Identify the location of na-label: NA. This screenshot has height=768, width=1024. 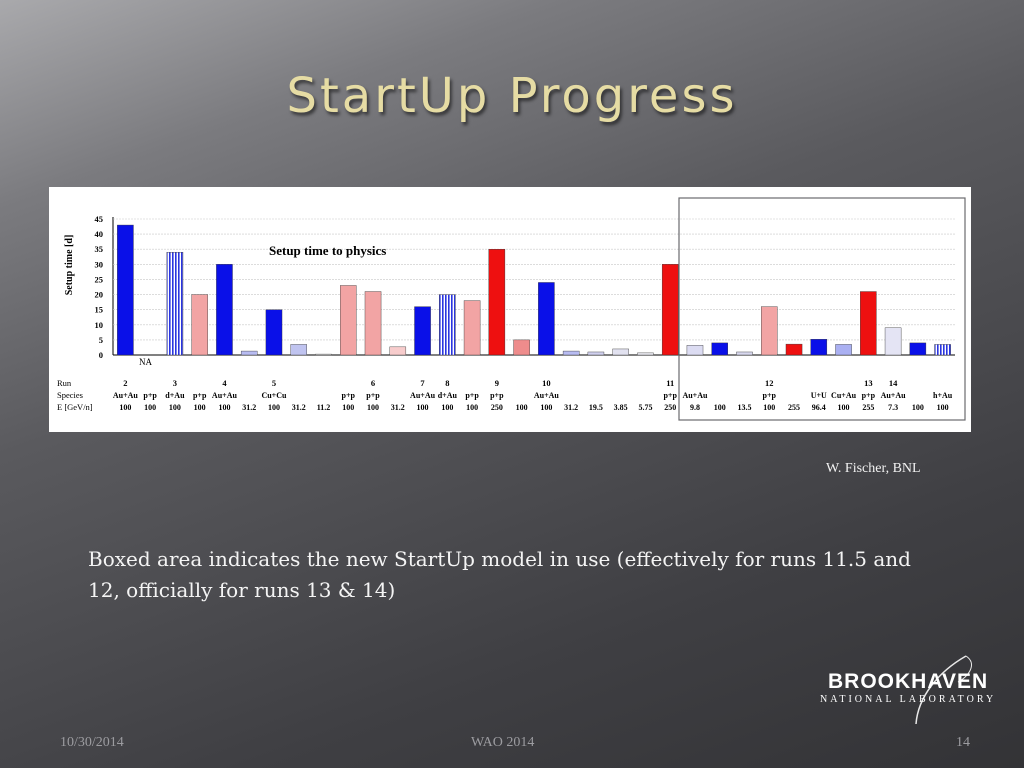
(145, 362).